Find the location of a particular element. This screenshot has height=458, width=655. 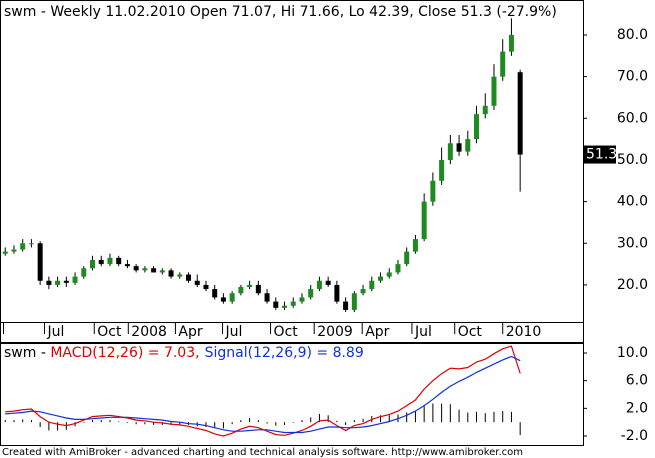

y-tick-label: 80.0 is located at coordinates (632, 35).